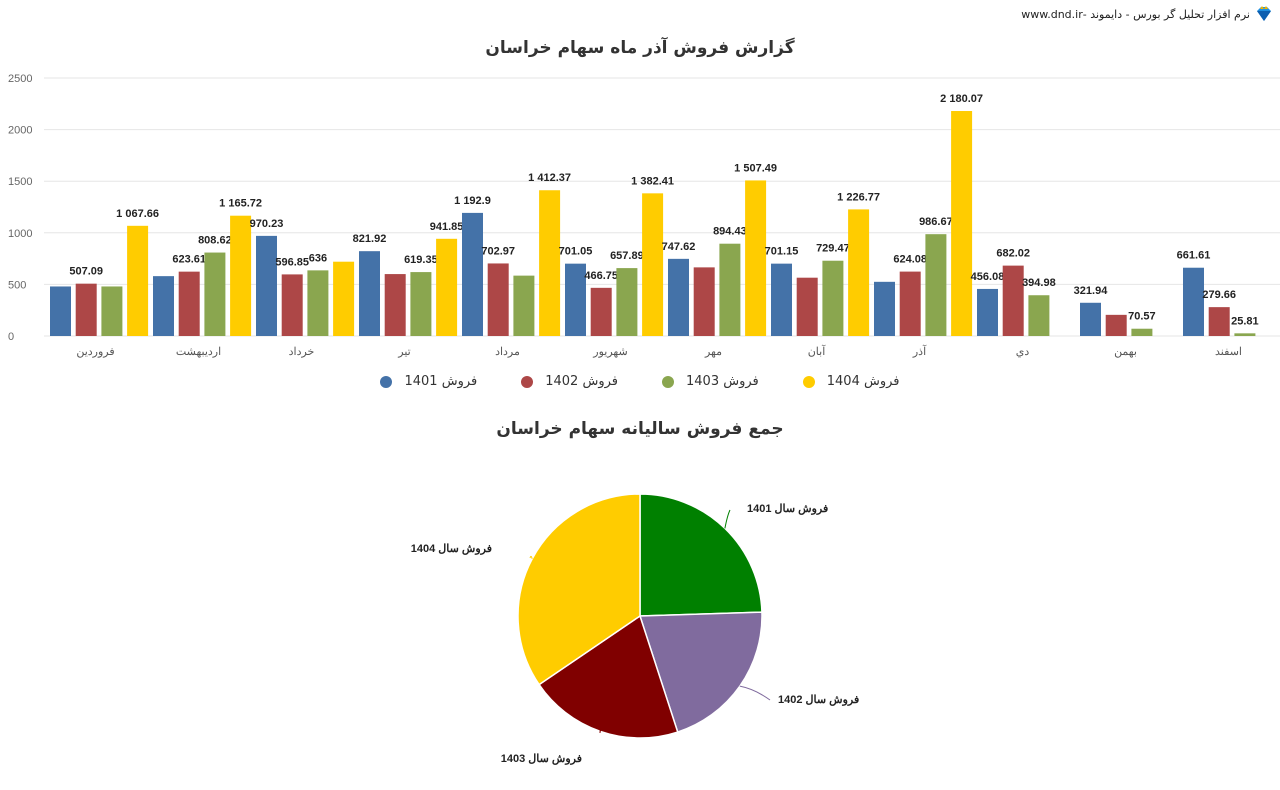  I want to click on bar-value-label: 1 192.9, so click(472, 201).